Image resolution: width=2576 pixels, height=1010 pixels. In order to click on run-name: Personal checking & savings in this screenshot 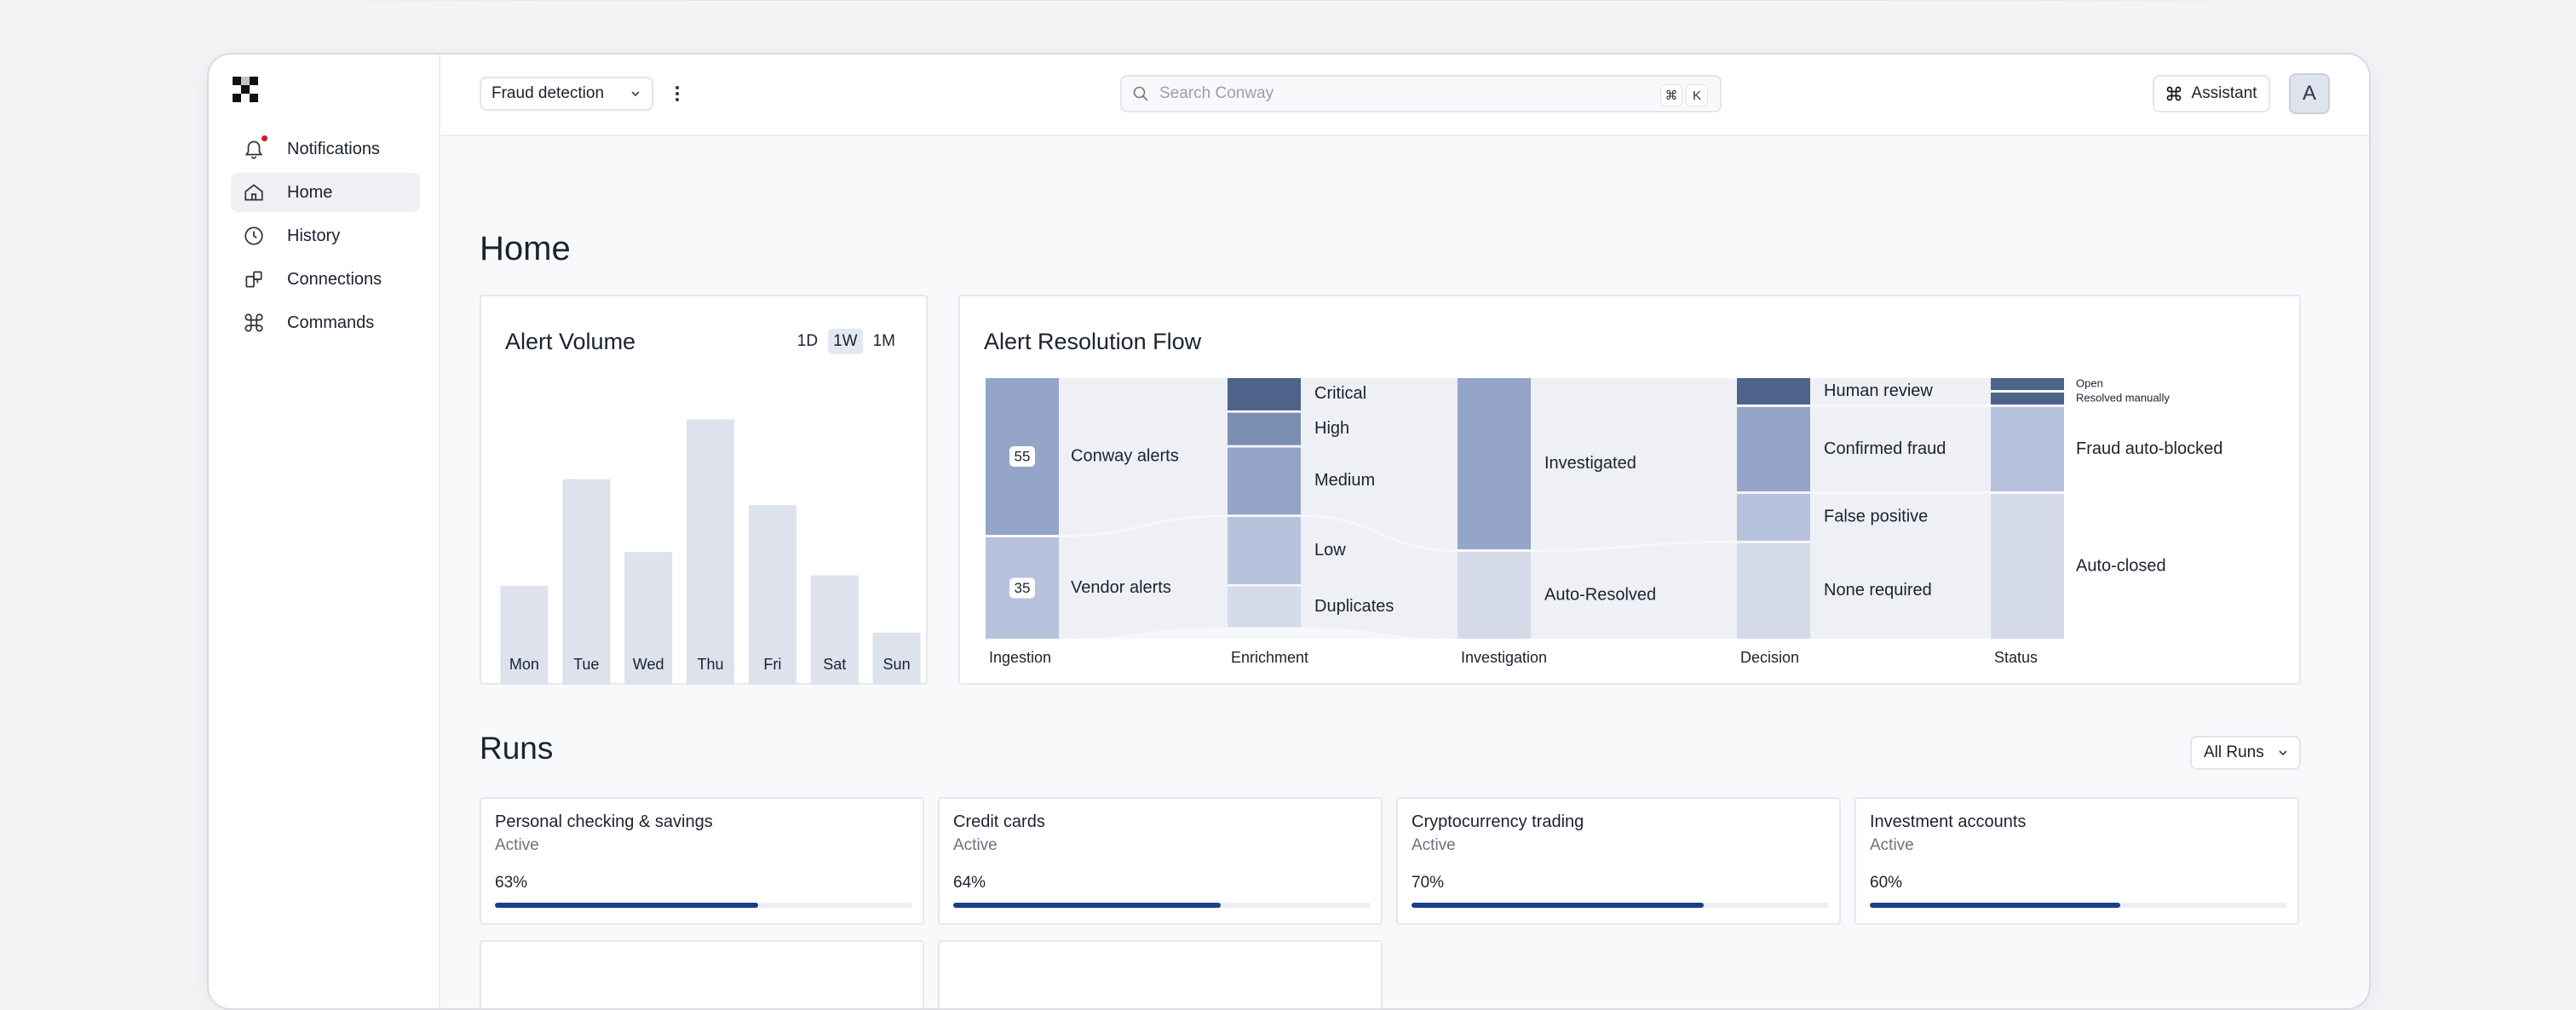, I will do `click(604, 821)`.